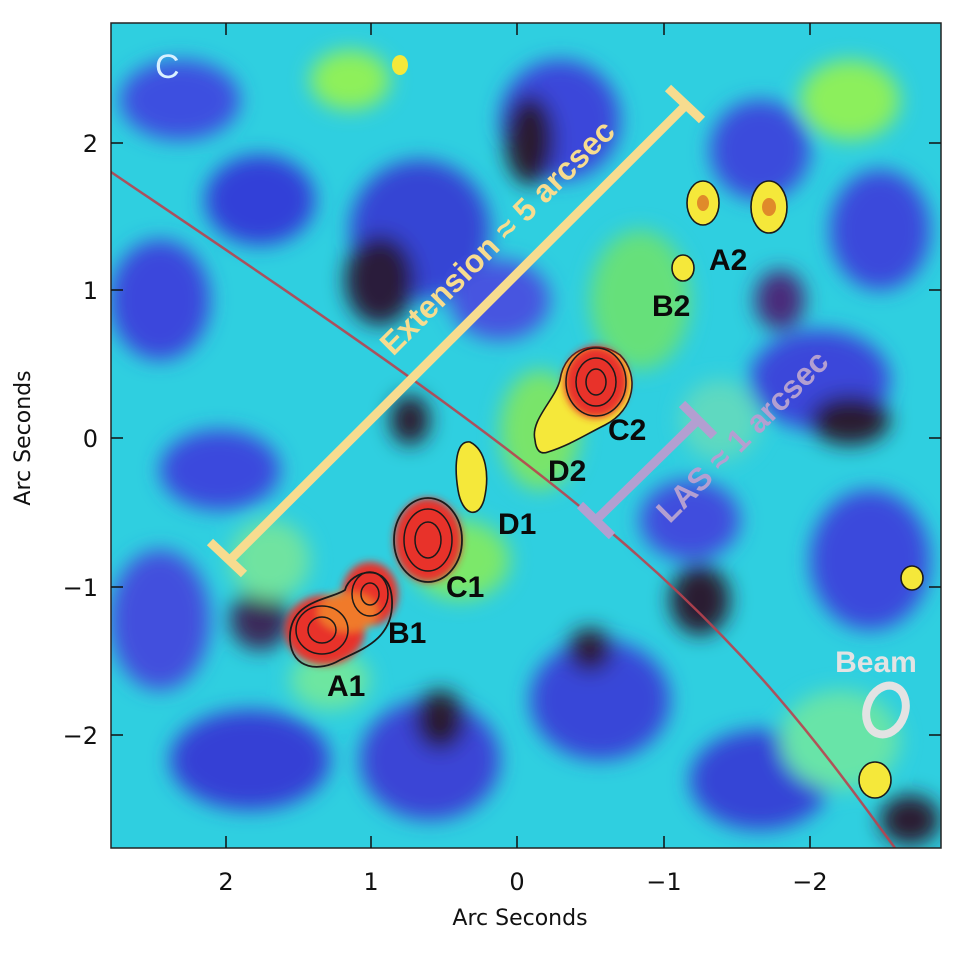 Image resolution: width=960 pixels, height=960 pixels. Describe the element at coordinates (346, 686) in the screenshot. I see `component-label-A1: A1` at that location.